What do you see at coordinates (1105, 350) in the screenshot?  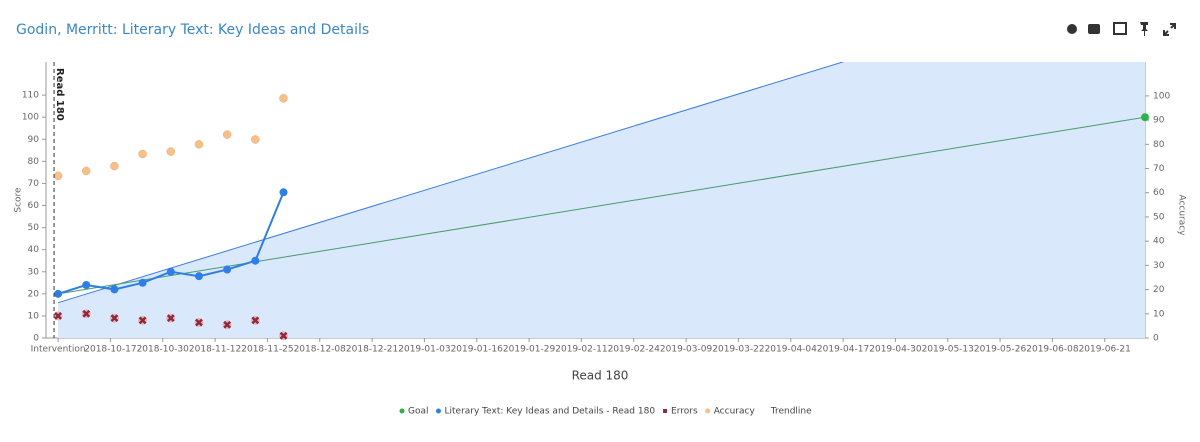 I see `x-tick-label: 2019-06-21` at bounding box center [1105, 350].